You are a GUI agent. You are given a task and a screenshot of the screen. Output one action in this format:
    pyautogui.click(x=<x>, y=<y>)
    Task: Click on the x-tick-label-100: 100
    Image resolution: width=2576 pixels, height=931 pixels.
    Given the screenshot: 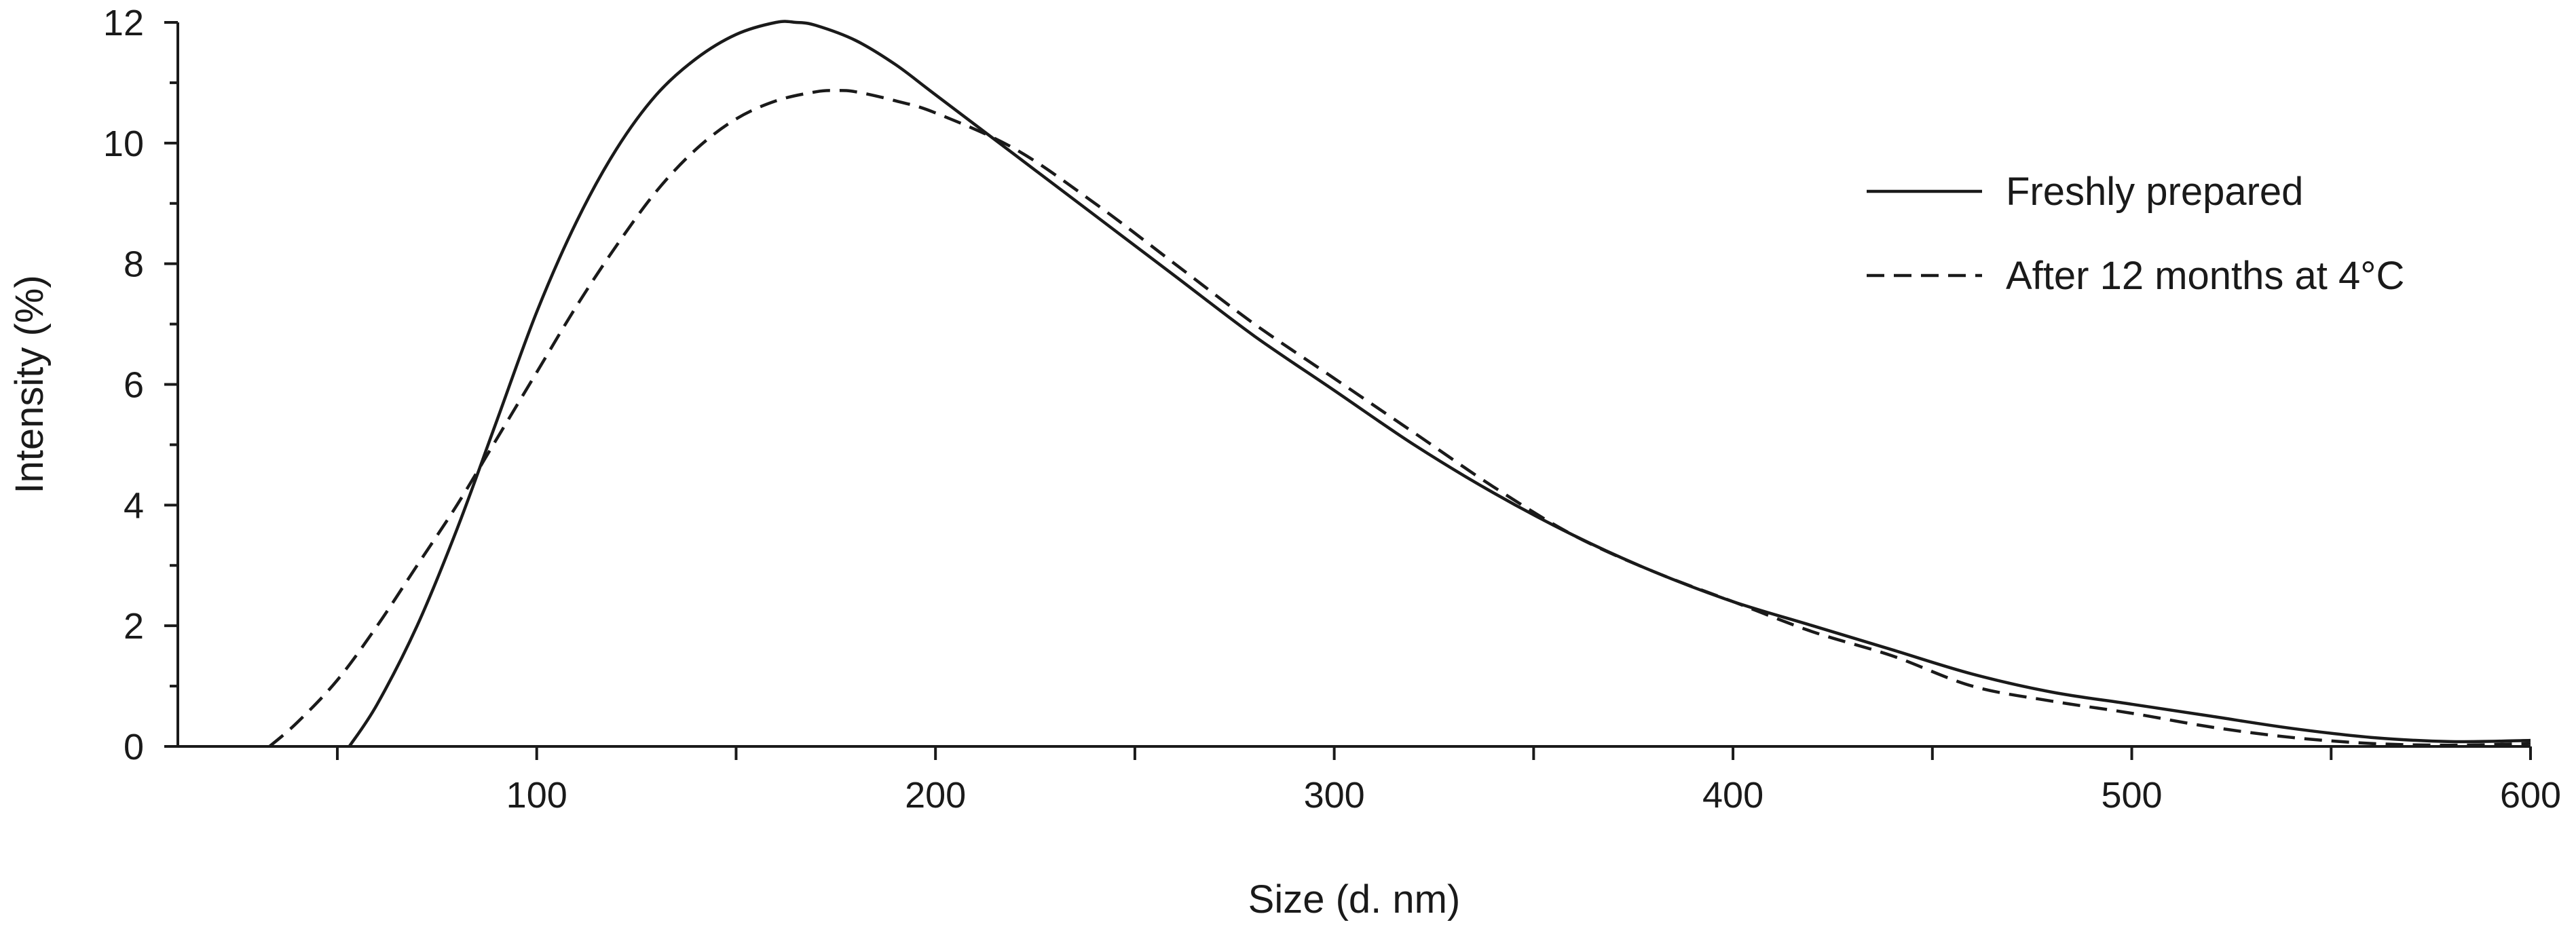 What is the action you would take?
    pyautogui.click(x=537, y=795)
    